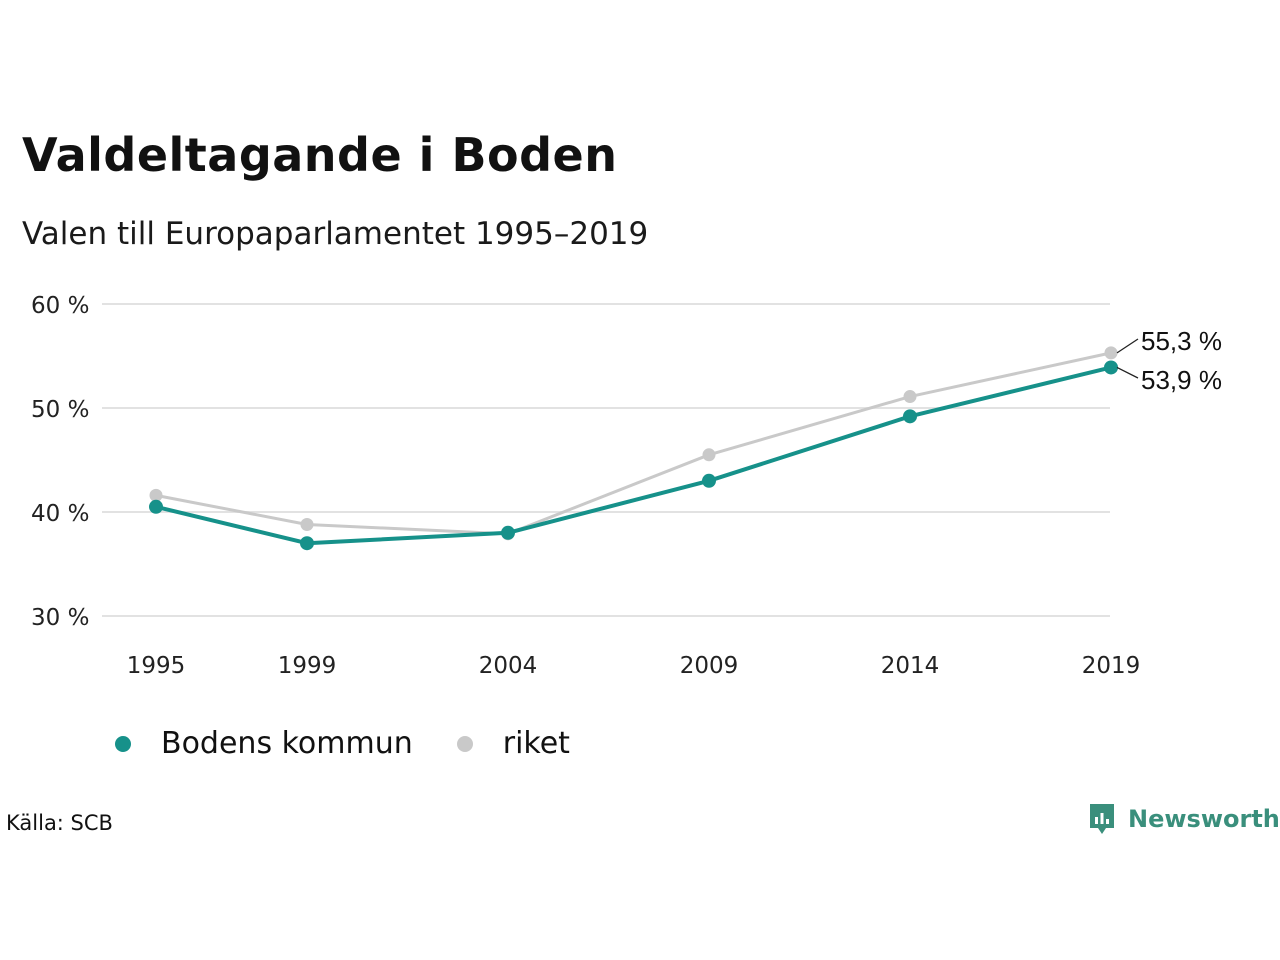 The image size is (1280, 960). Describe the element at coordinates (508, 666) in the screenshot. I see `x-tick-label: 2004` at that location.